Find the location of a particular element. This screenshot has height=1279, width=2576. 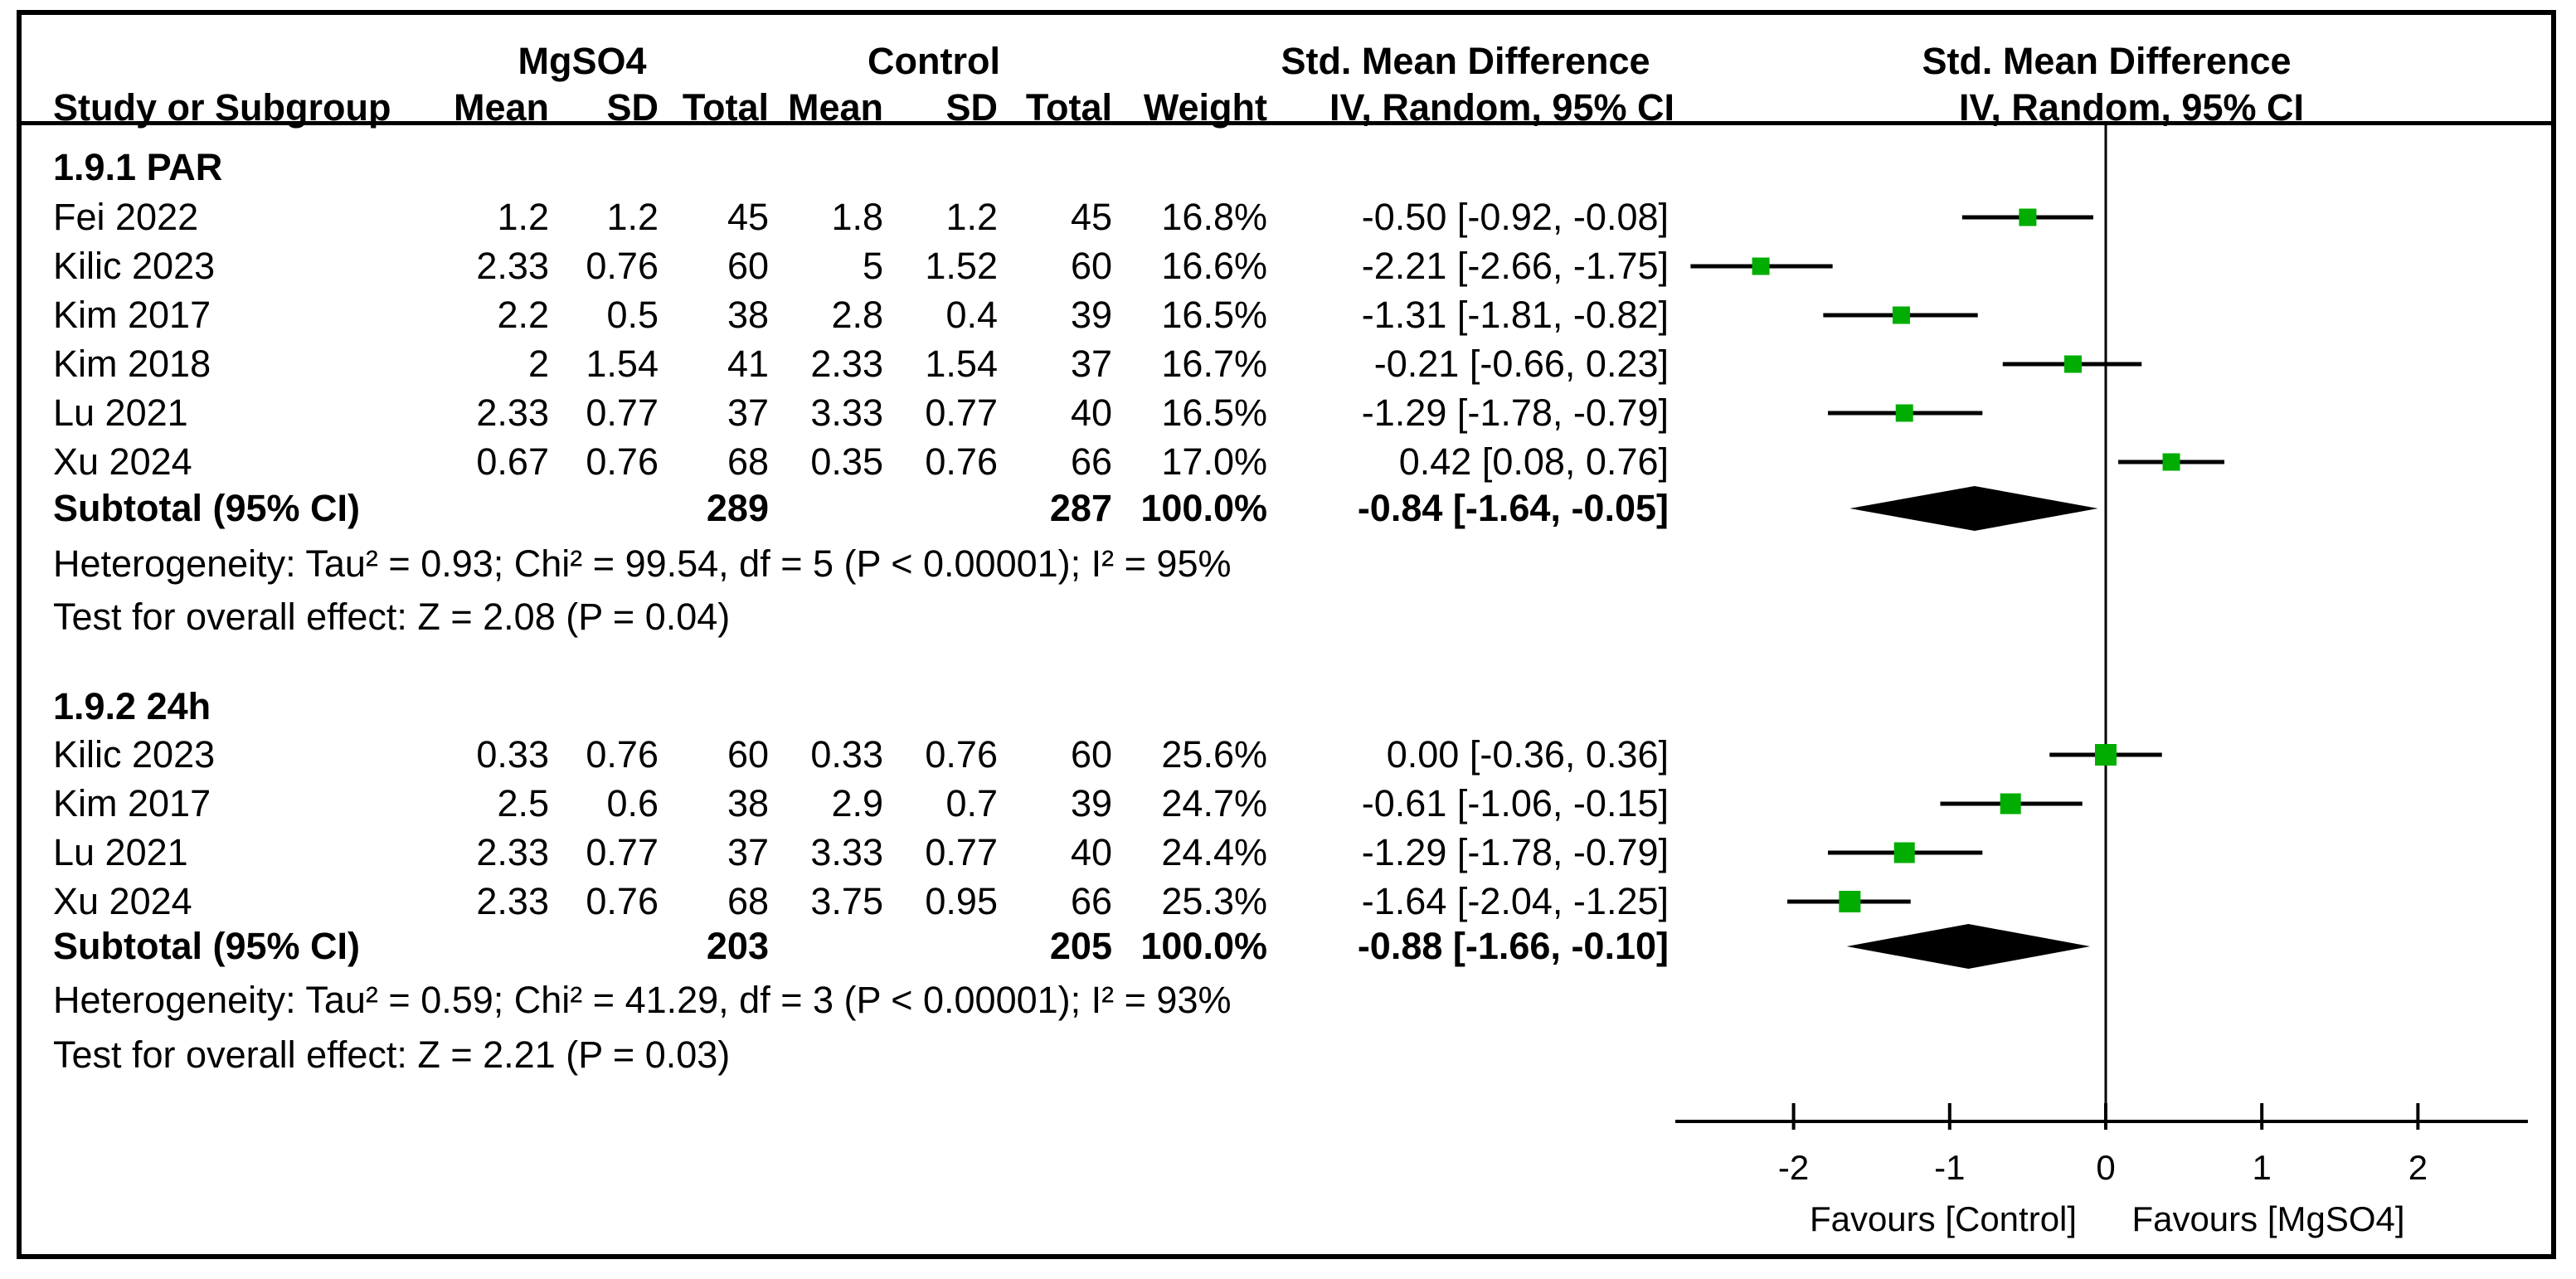

weight-value: 25.6% is located at coordinates (1214, 755).